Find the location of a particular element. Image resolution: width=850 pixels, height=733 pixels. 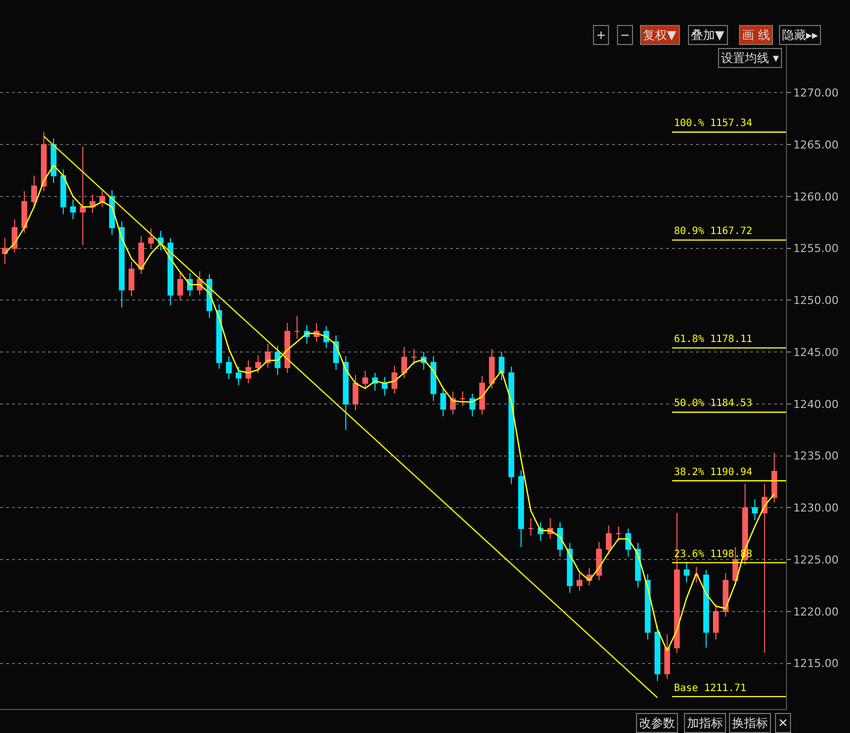

annotation: Base 1211.71 is located at coordinates (710, 688).